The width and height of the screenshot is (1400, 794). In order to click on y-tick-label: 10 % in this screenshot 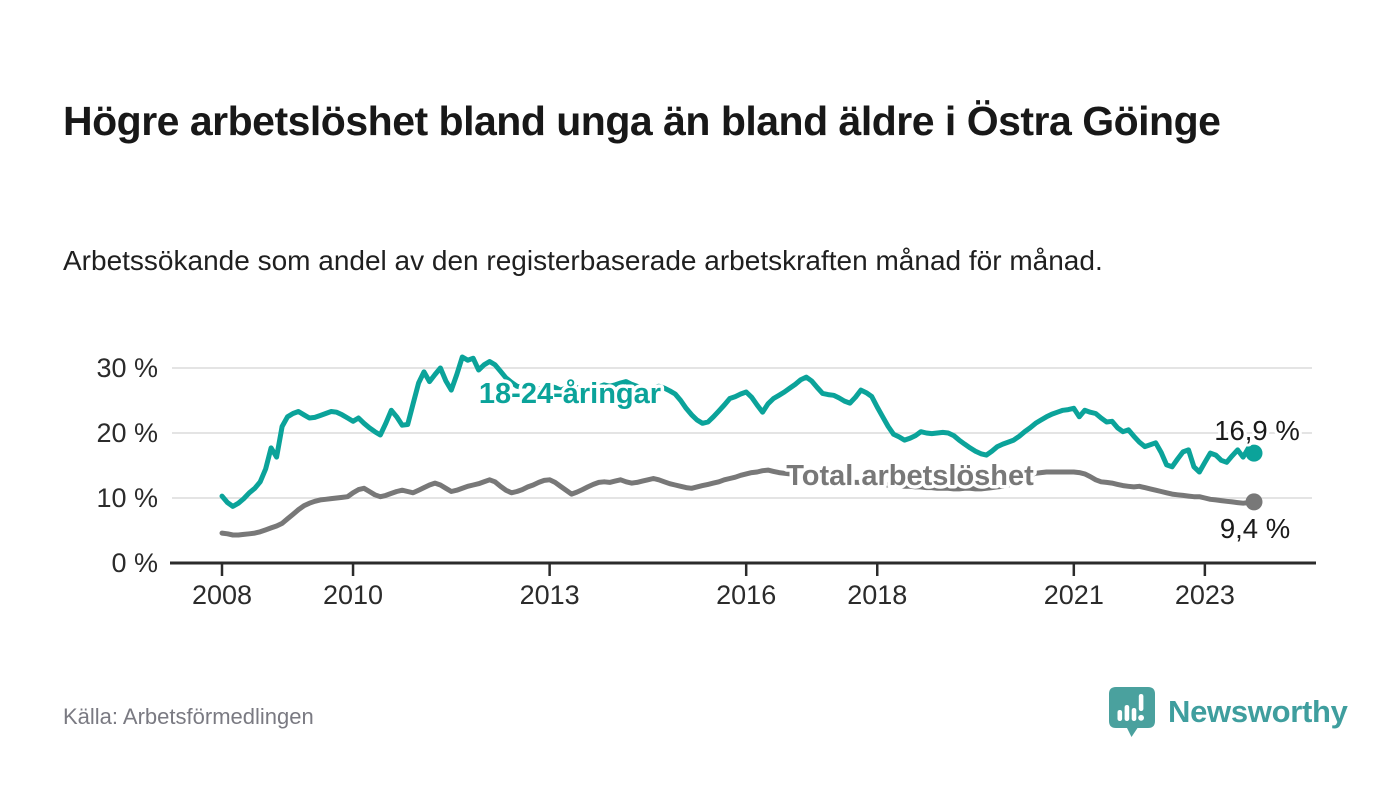, I will do `click(127, 498)`.